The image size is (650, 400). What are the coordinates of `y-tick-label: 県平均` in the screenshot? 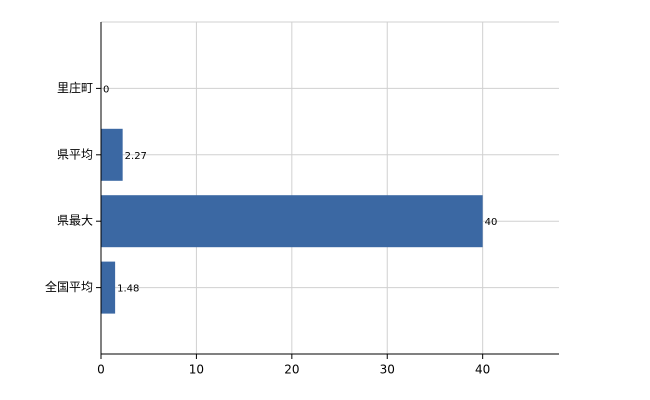 It's located at (75, 154).